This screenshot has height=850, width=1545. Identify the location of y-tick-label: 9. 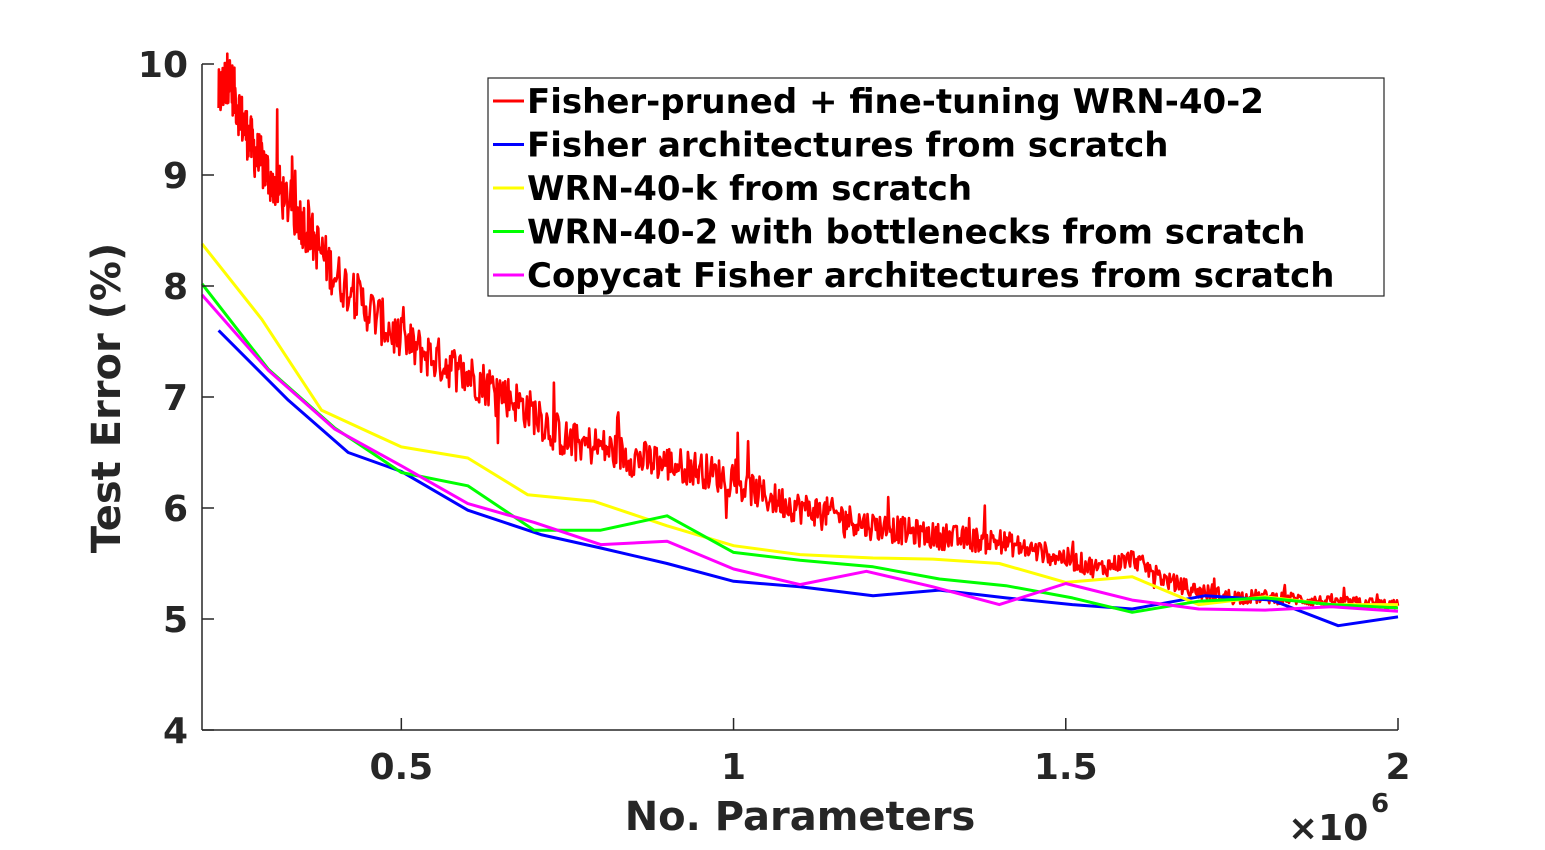
(175, 176).